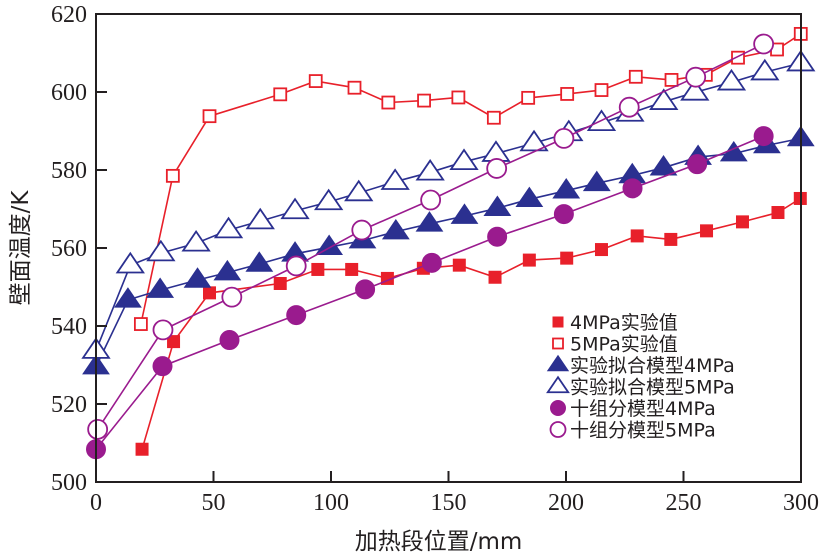 The height and width of the screenshot is (559, 825). I want to click on y-tick-label: 600, so click(69, 93).